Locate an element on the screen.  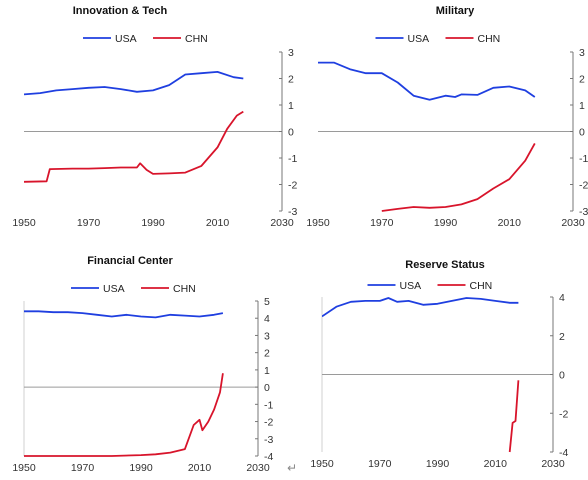
chart-title: Military is located at coordinates (455, 11).